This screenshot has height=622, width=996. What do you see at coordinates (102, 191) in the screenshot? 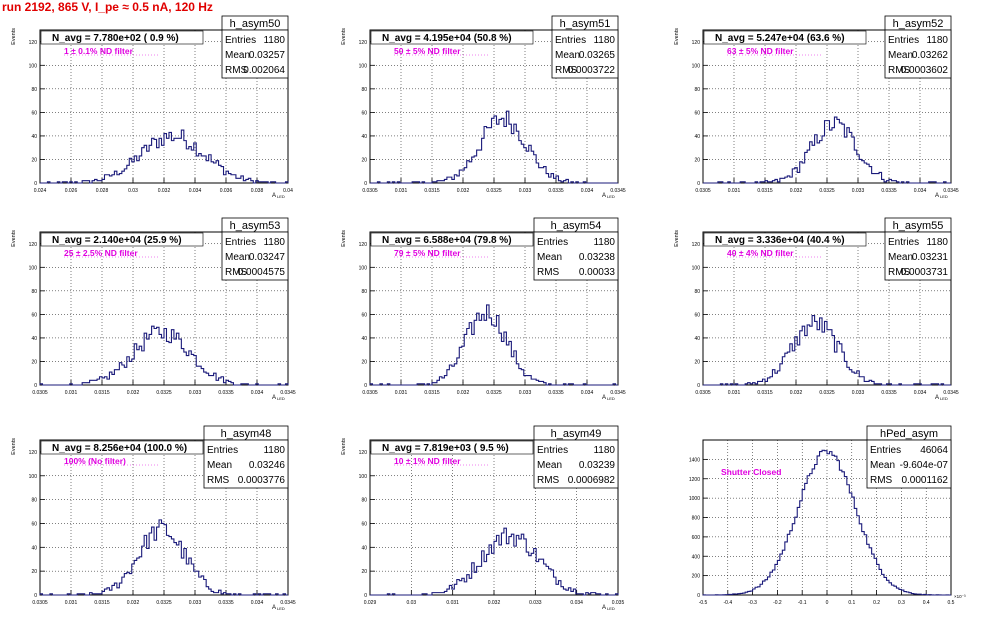
I see `x-tick-label: 0.028` at bounding box center [102, 191].